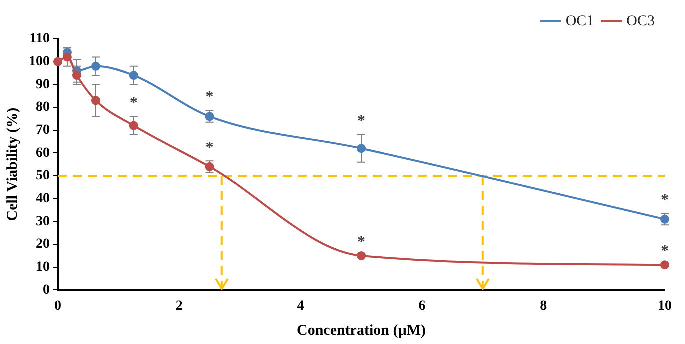  Describe the element at coordinates (43, 198) in the screenshot. I see `y-tick-label: 40` at that location.